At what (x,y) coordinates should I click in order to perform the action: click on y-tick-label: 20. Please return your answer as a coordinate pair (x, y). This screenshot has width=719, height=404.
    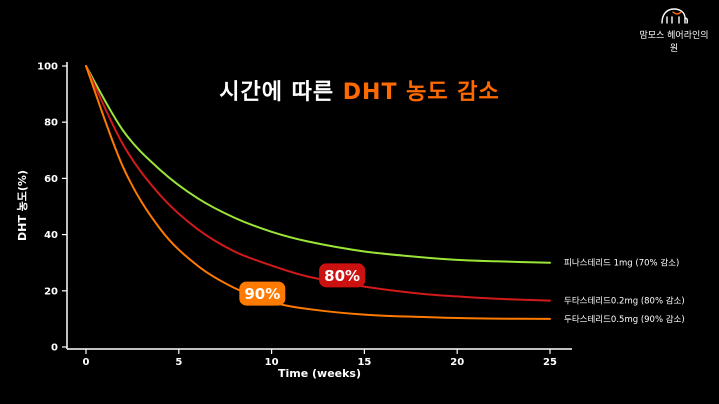
    Looking at the image, I should click on (51, 291).